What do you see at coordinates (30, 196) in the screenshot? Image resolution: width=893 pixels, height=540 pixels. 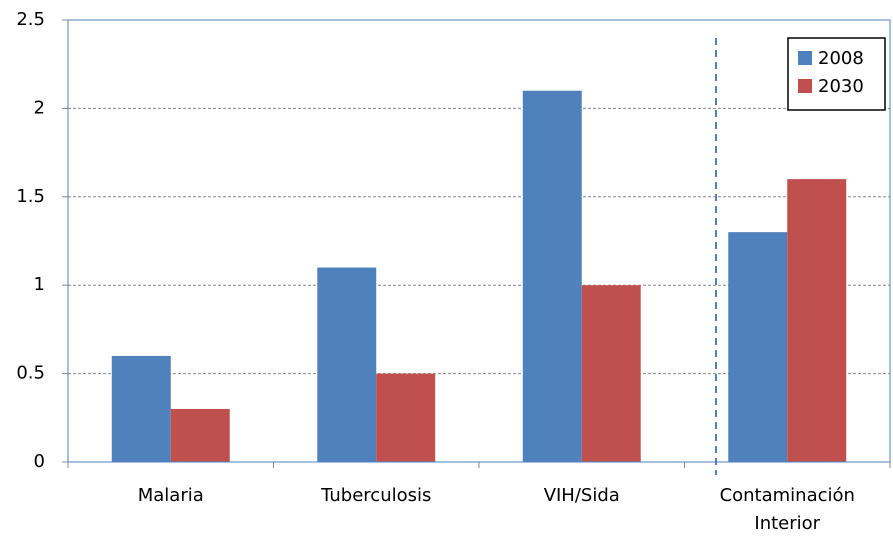 I see `y-tick-label: 1.5` at bounding box center [30, 196].